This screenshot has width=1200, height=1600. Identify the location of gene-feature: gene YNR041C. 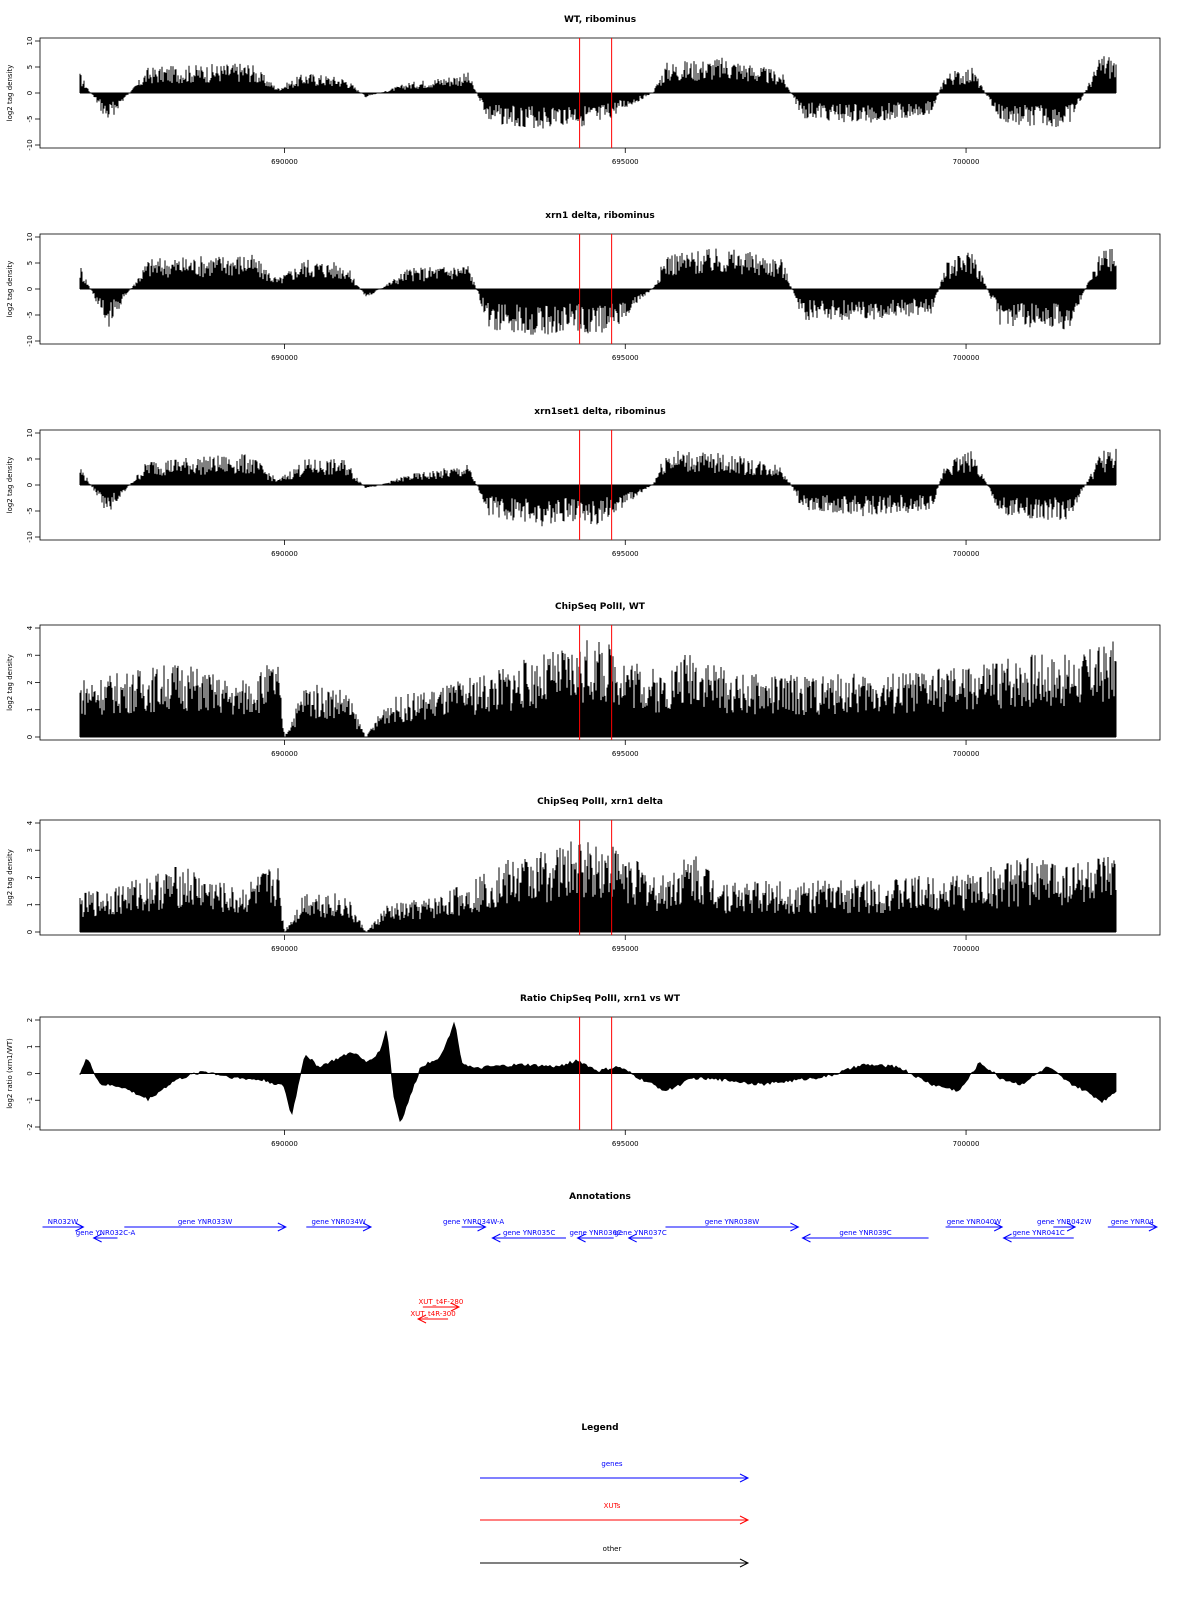
(1038, 1236).